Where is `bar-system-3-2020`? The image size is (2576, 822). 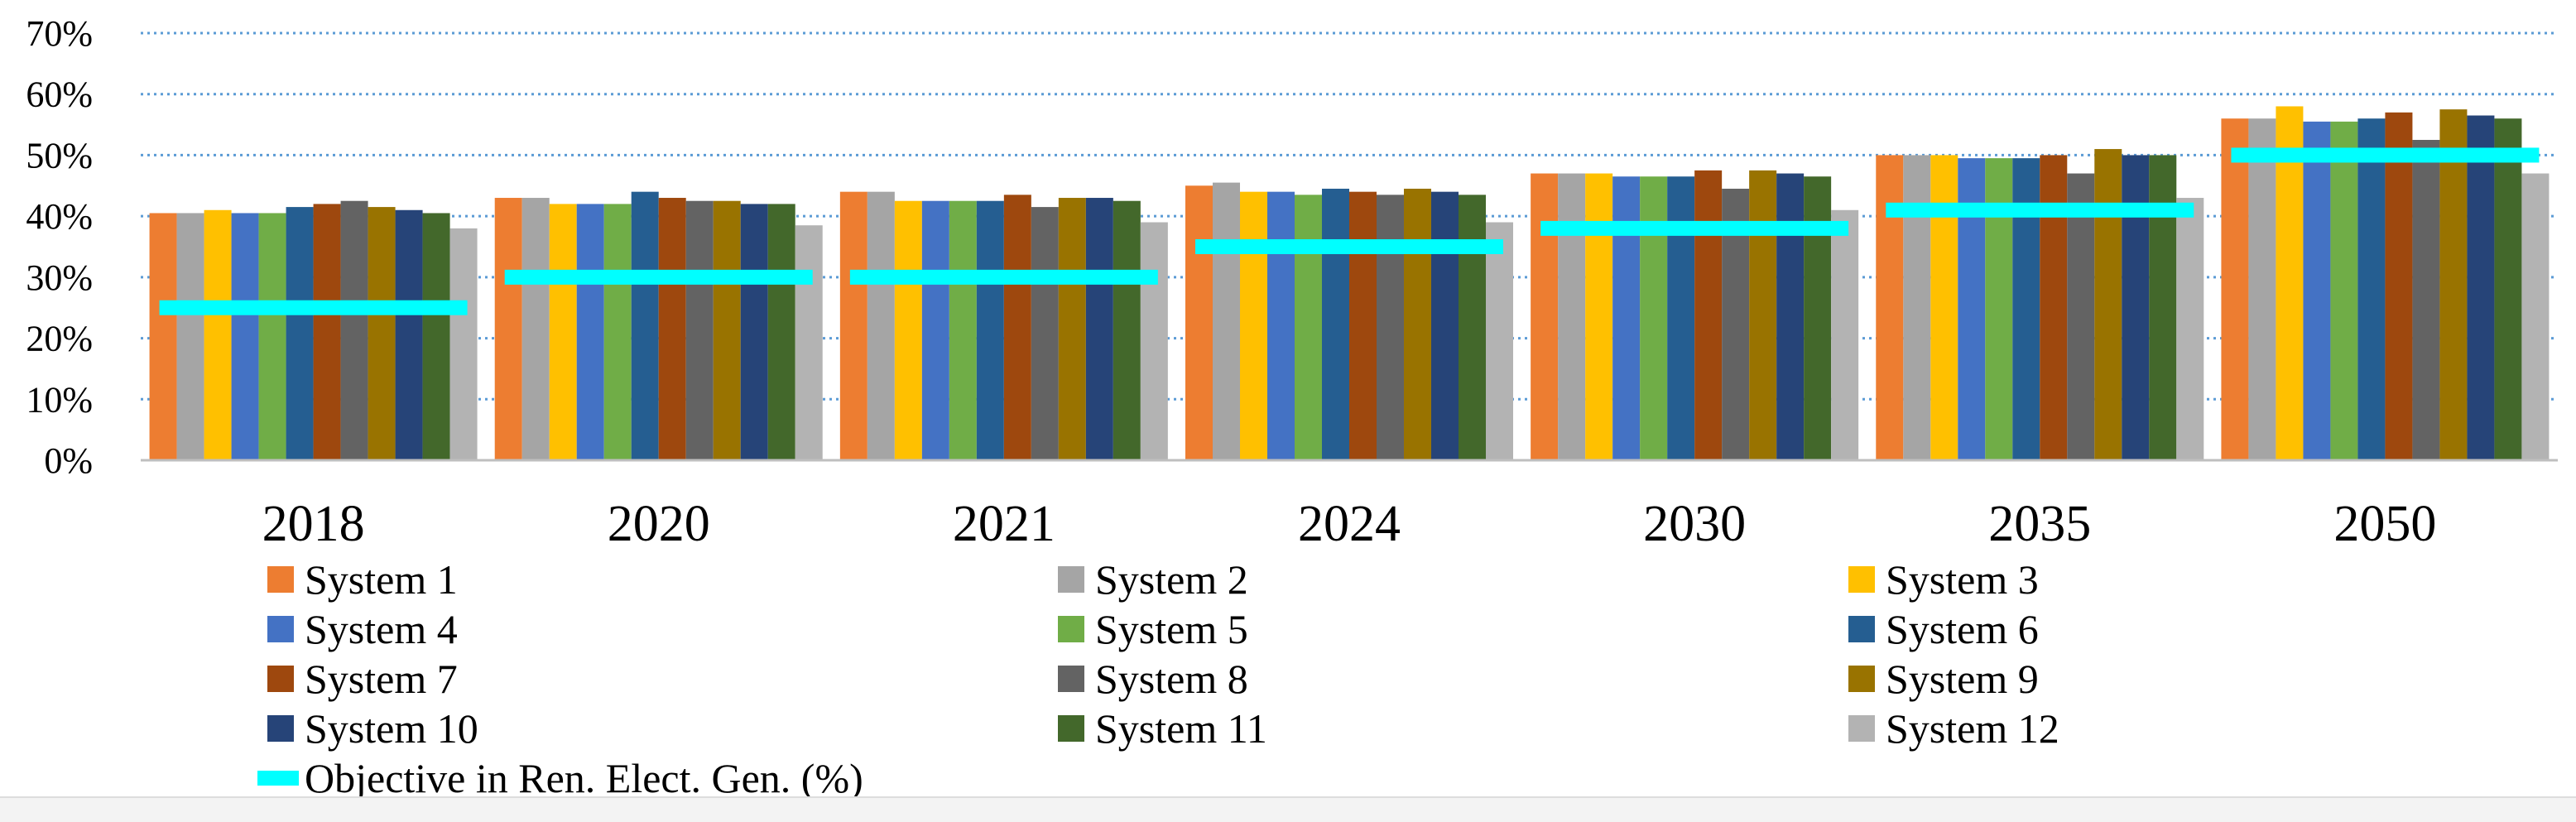 bar-system-3-2020 is located at coordinates (563, 332).